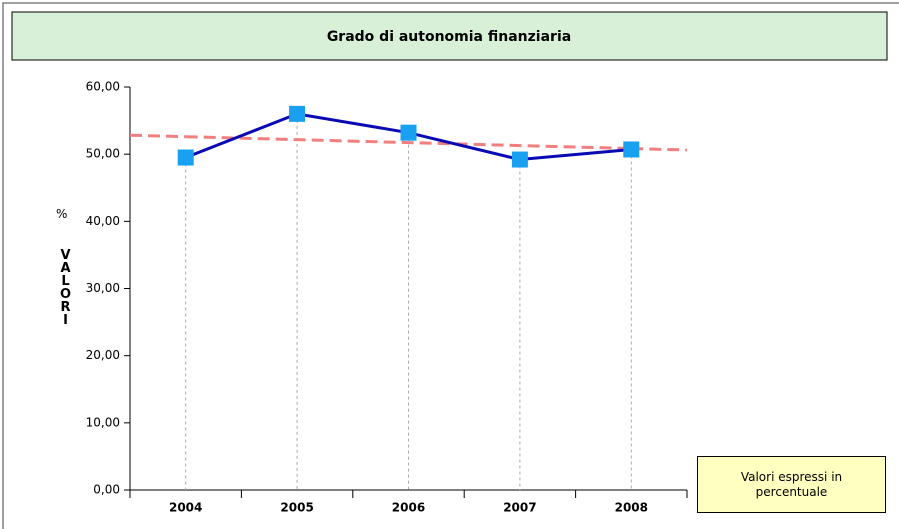  I want to click on y-axis-unit: %, so click(62, 214).